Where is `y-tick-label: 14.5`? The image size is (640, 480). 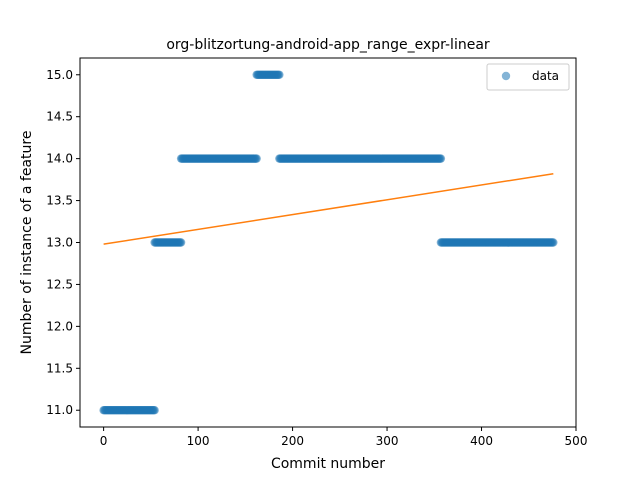
y-tick-label: 14.5 is located at coordinates (59, 117).